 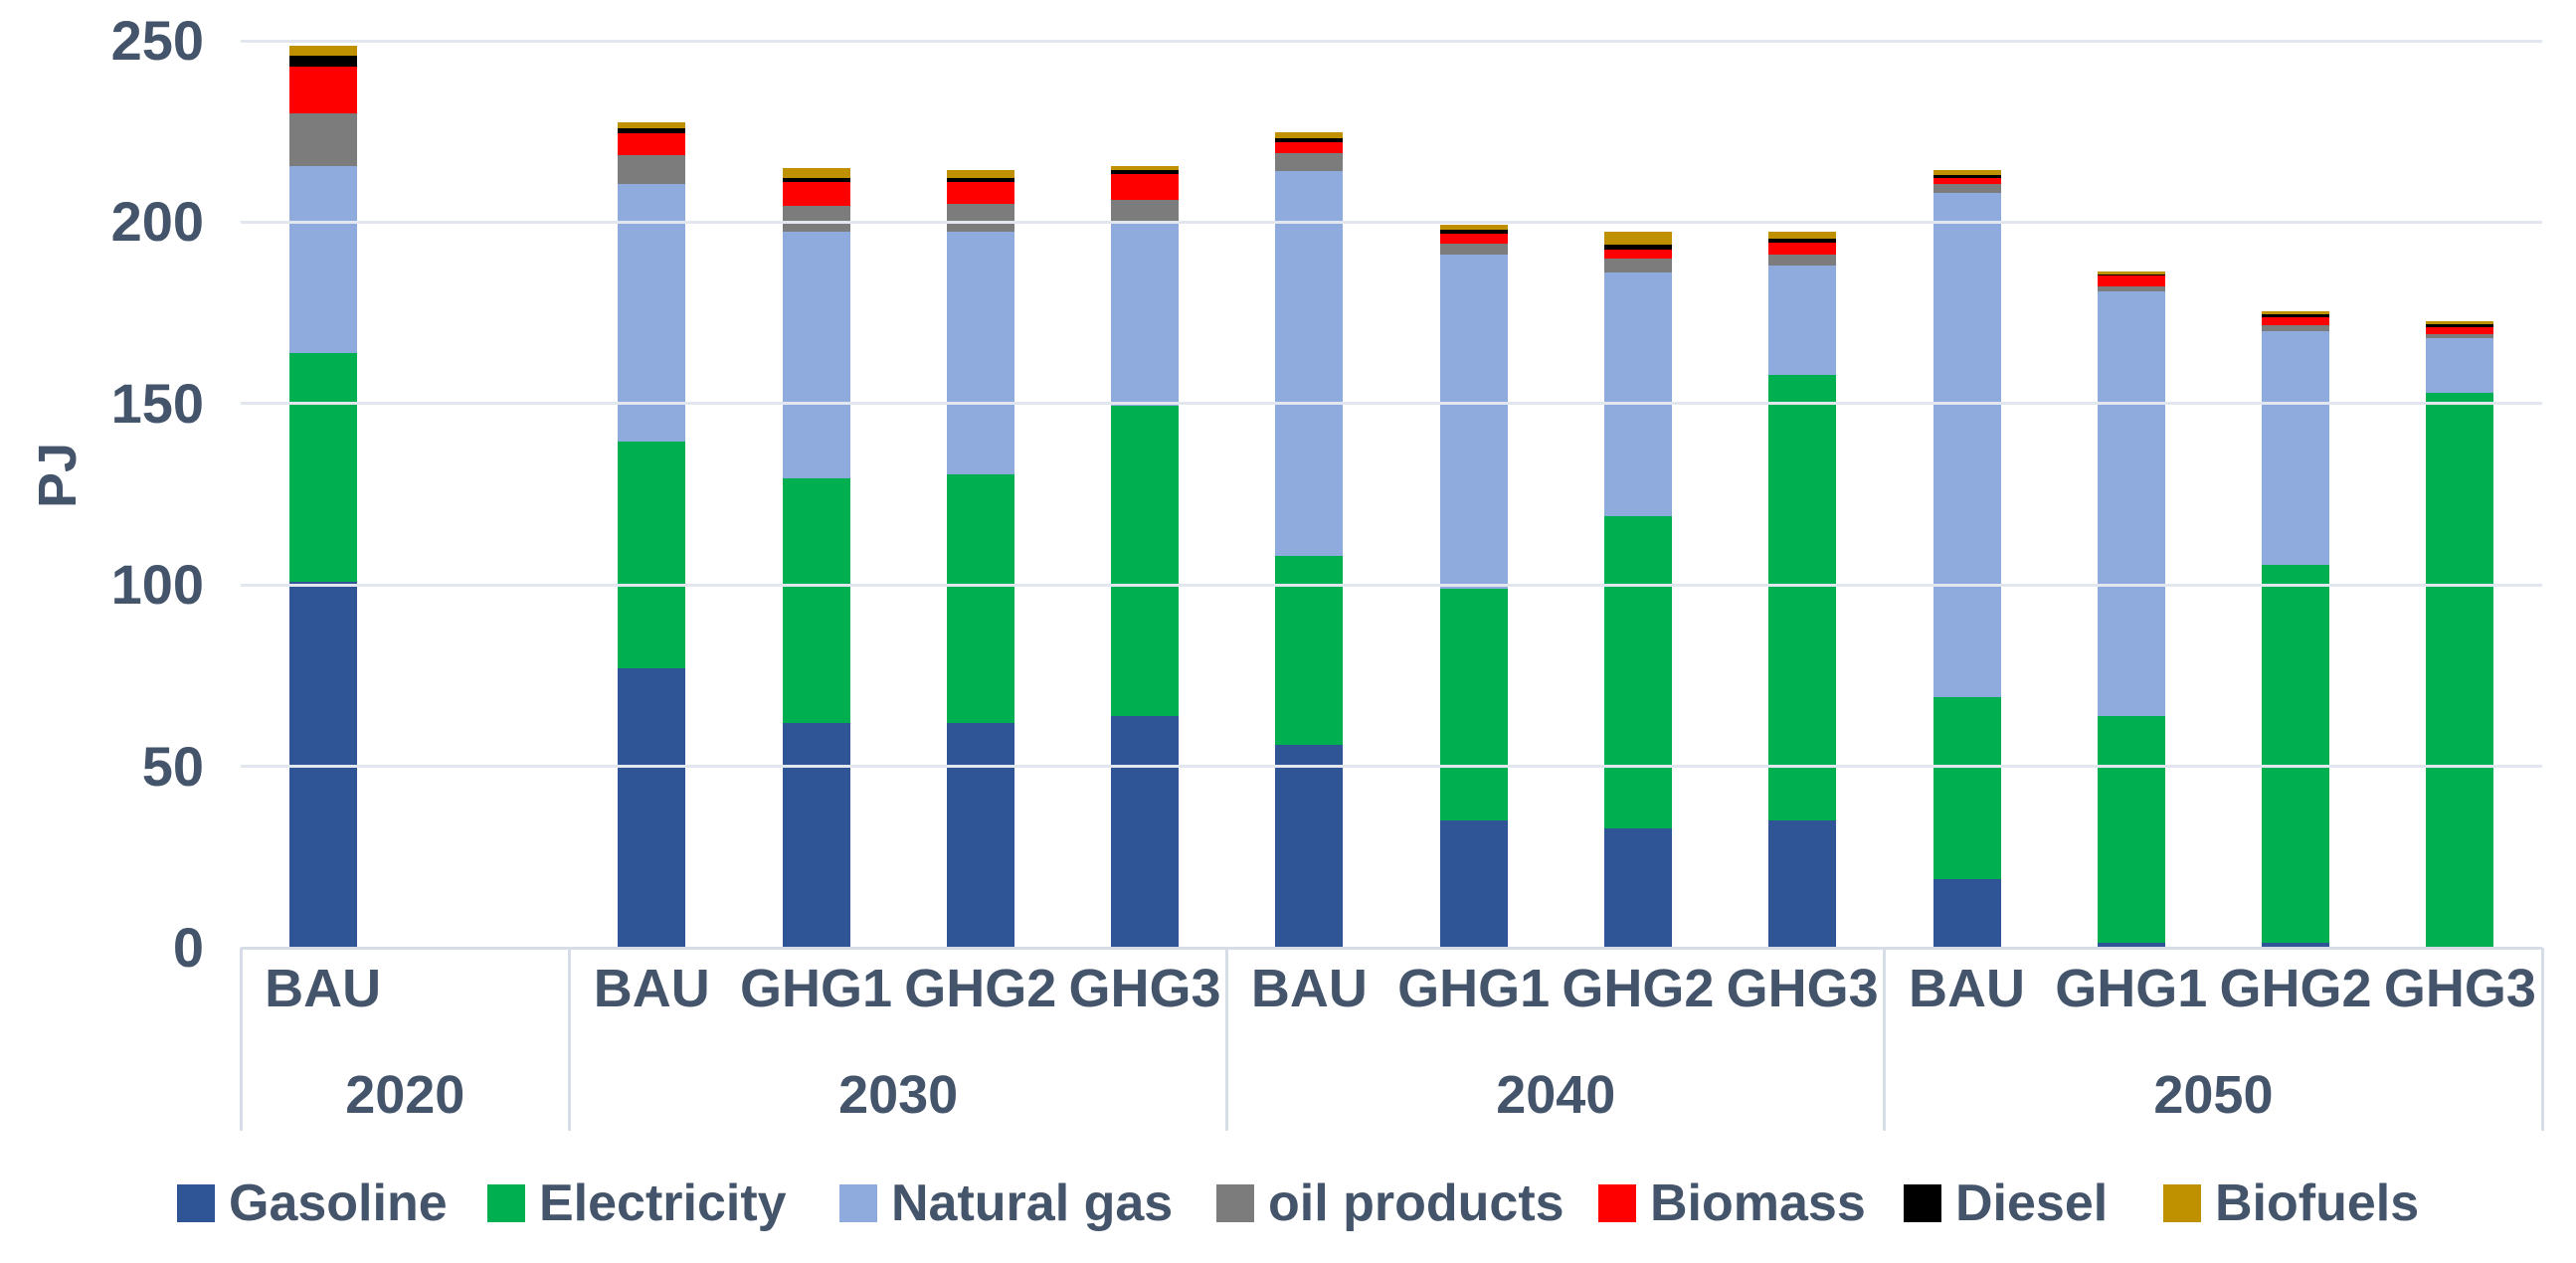 I want to click on bar-segment-2050-GHG1-natural-gas, so click(x=2131, y=503).